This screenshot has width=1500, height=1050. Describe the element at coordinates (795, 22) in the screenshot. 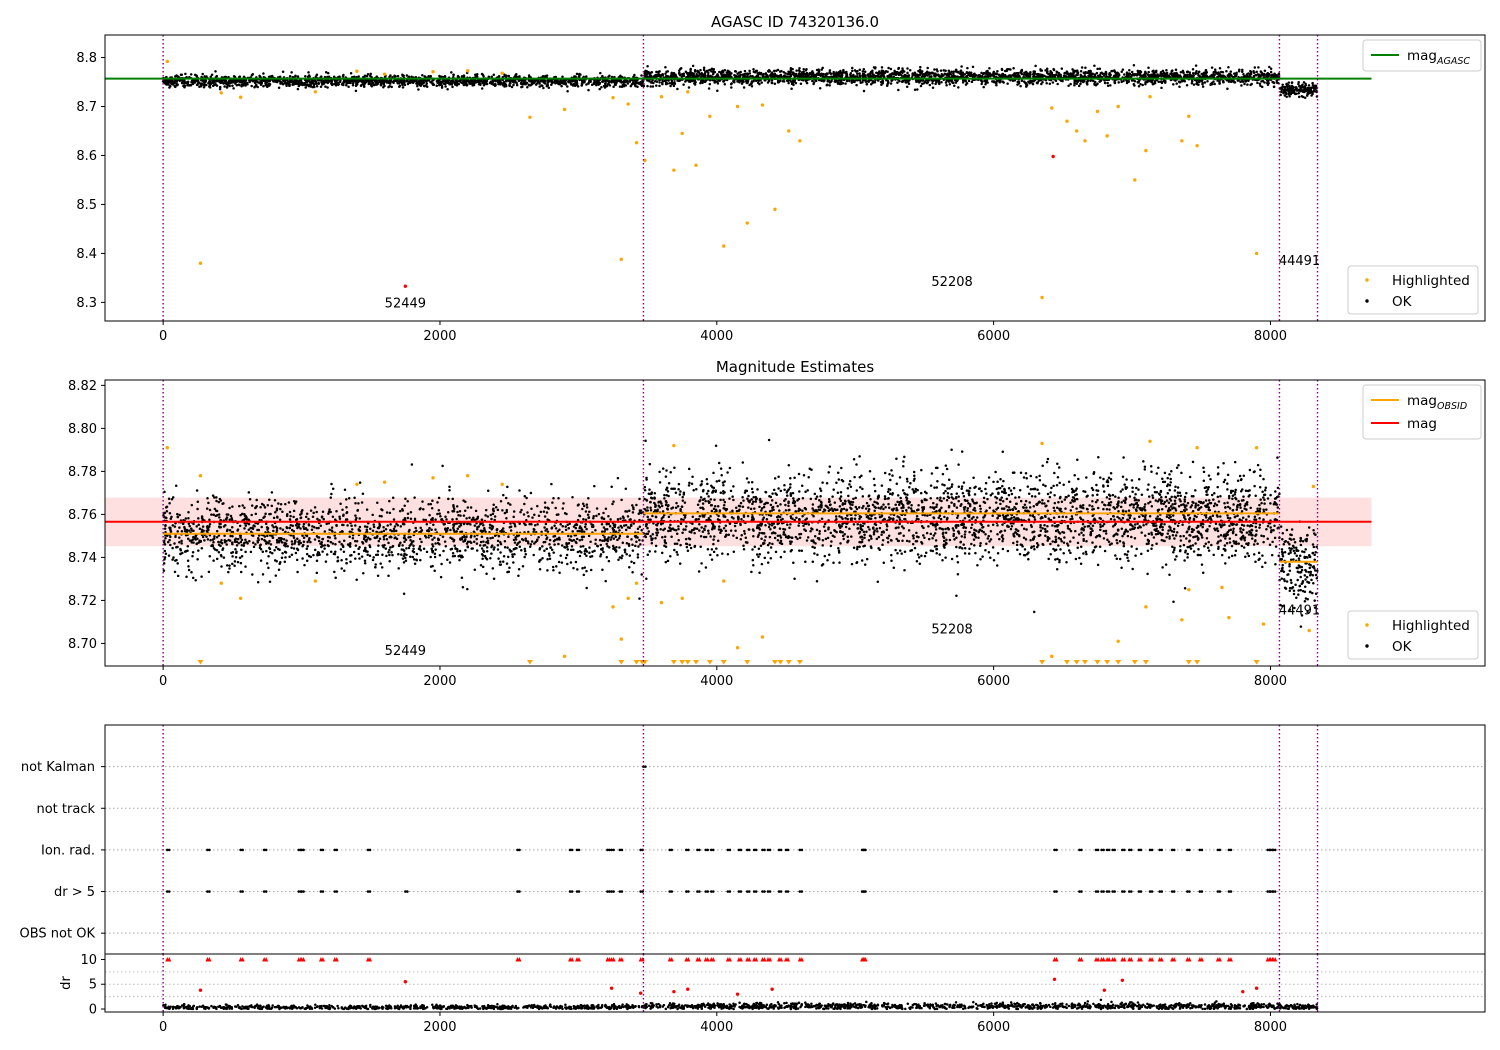

I see `agasc-title: AGASC ID 74320136.0` at that location.